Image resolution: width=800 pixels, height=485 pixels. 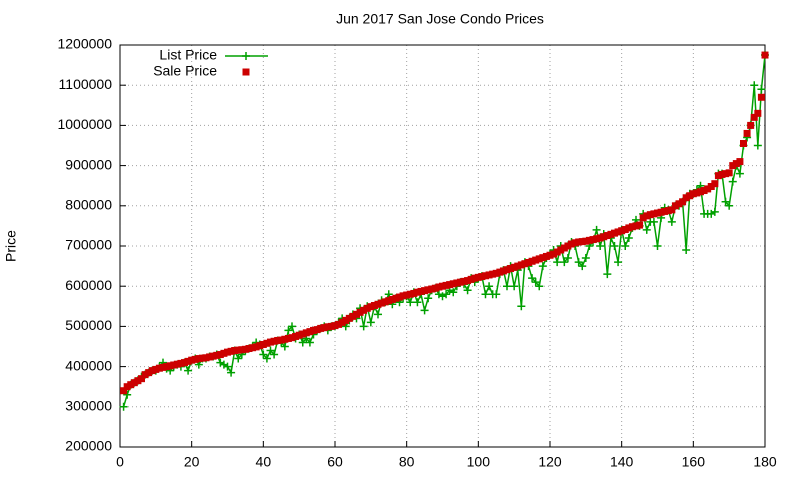 What do you see at coordinates (86, 84) in the screenshot?
I see `y-tick-label: 1100000` at bounding box center [86, 84].